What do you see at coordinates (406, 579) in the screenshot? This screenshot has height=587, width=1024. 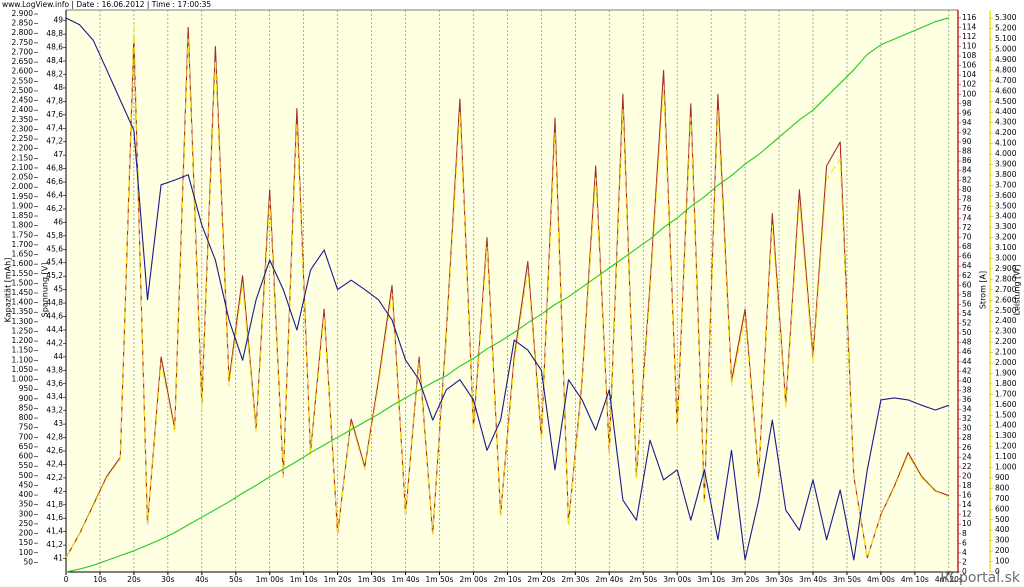 I see `x-tick-label: 1m 40s` at bounding box center [406, 579].